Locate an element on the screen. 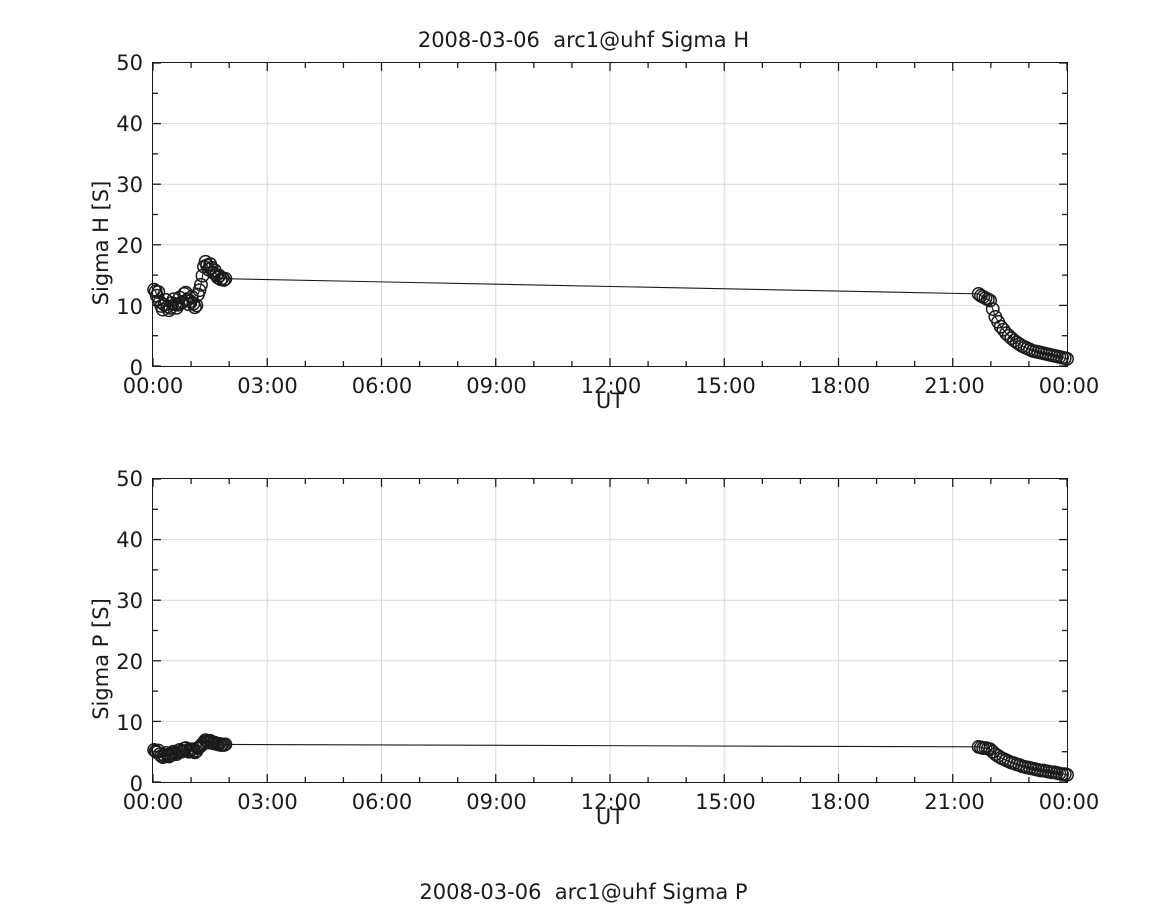  chart-title-sigma-p: 2008-03-06 arc1@uhf Sigma P is located at coordinates (583, 892).